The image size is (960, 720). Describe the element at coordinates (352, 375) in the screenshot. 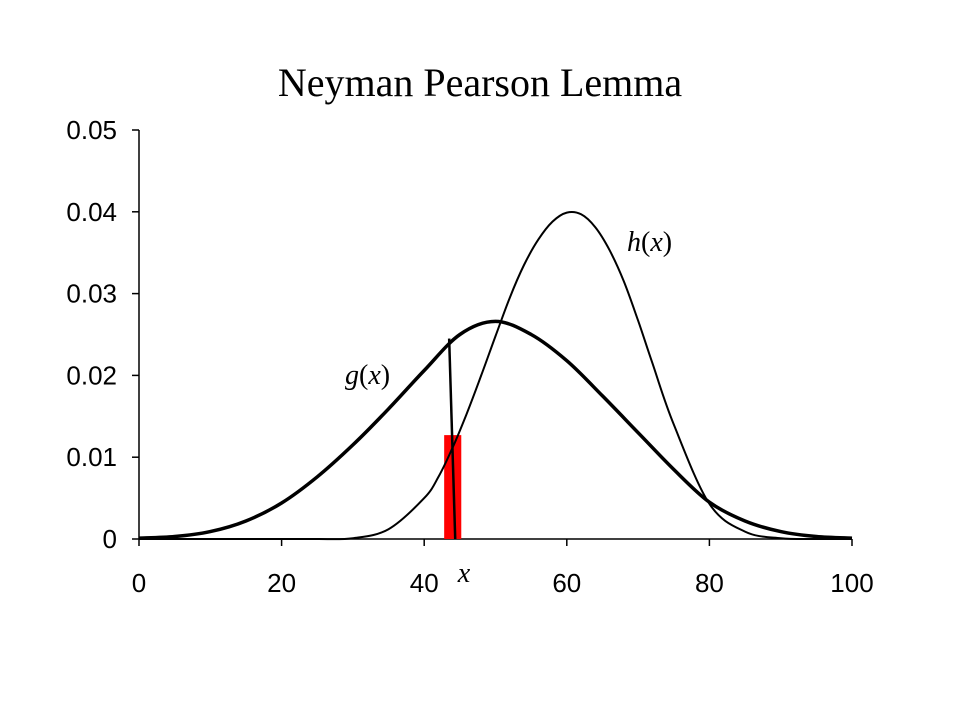

I see `series-label-g-fn: g` at that location.